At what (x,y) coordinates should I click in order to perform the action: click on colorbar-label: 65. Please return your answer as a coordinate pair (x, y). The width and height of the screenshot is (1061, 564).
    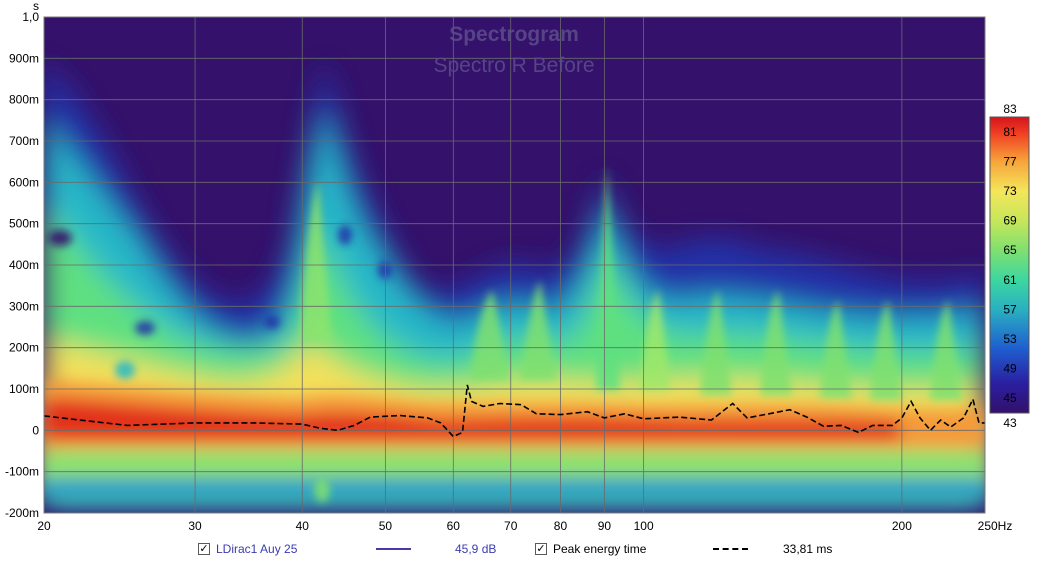
    Looking at the image, I should click on (1010, 250).